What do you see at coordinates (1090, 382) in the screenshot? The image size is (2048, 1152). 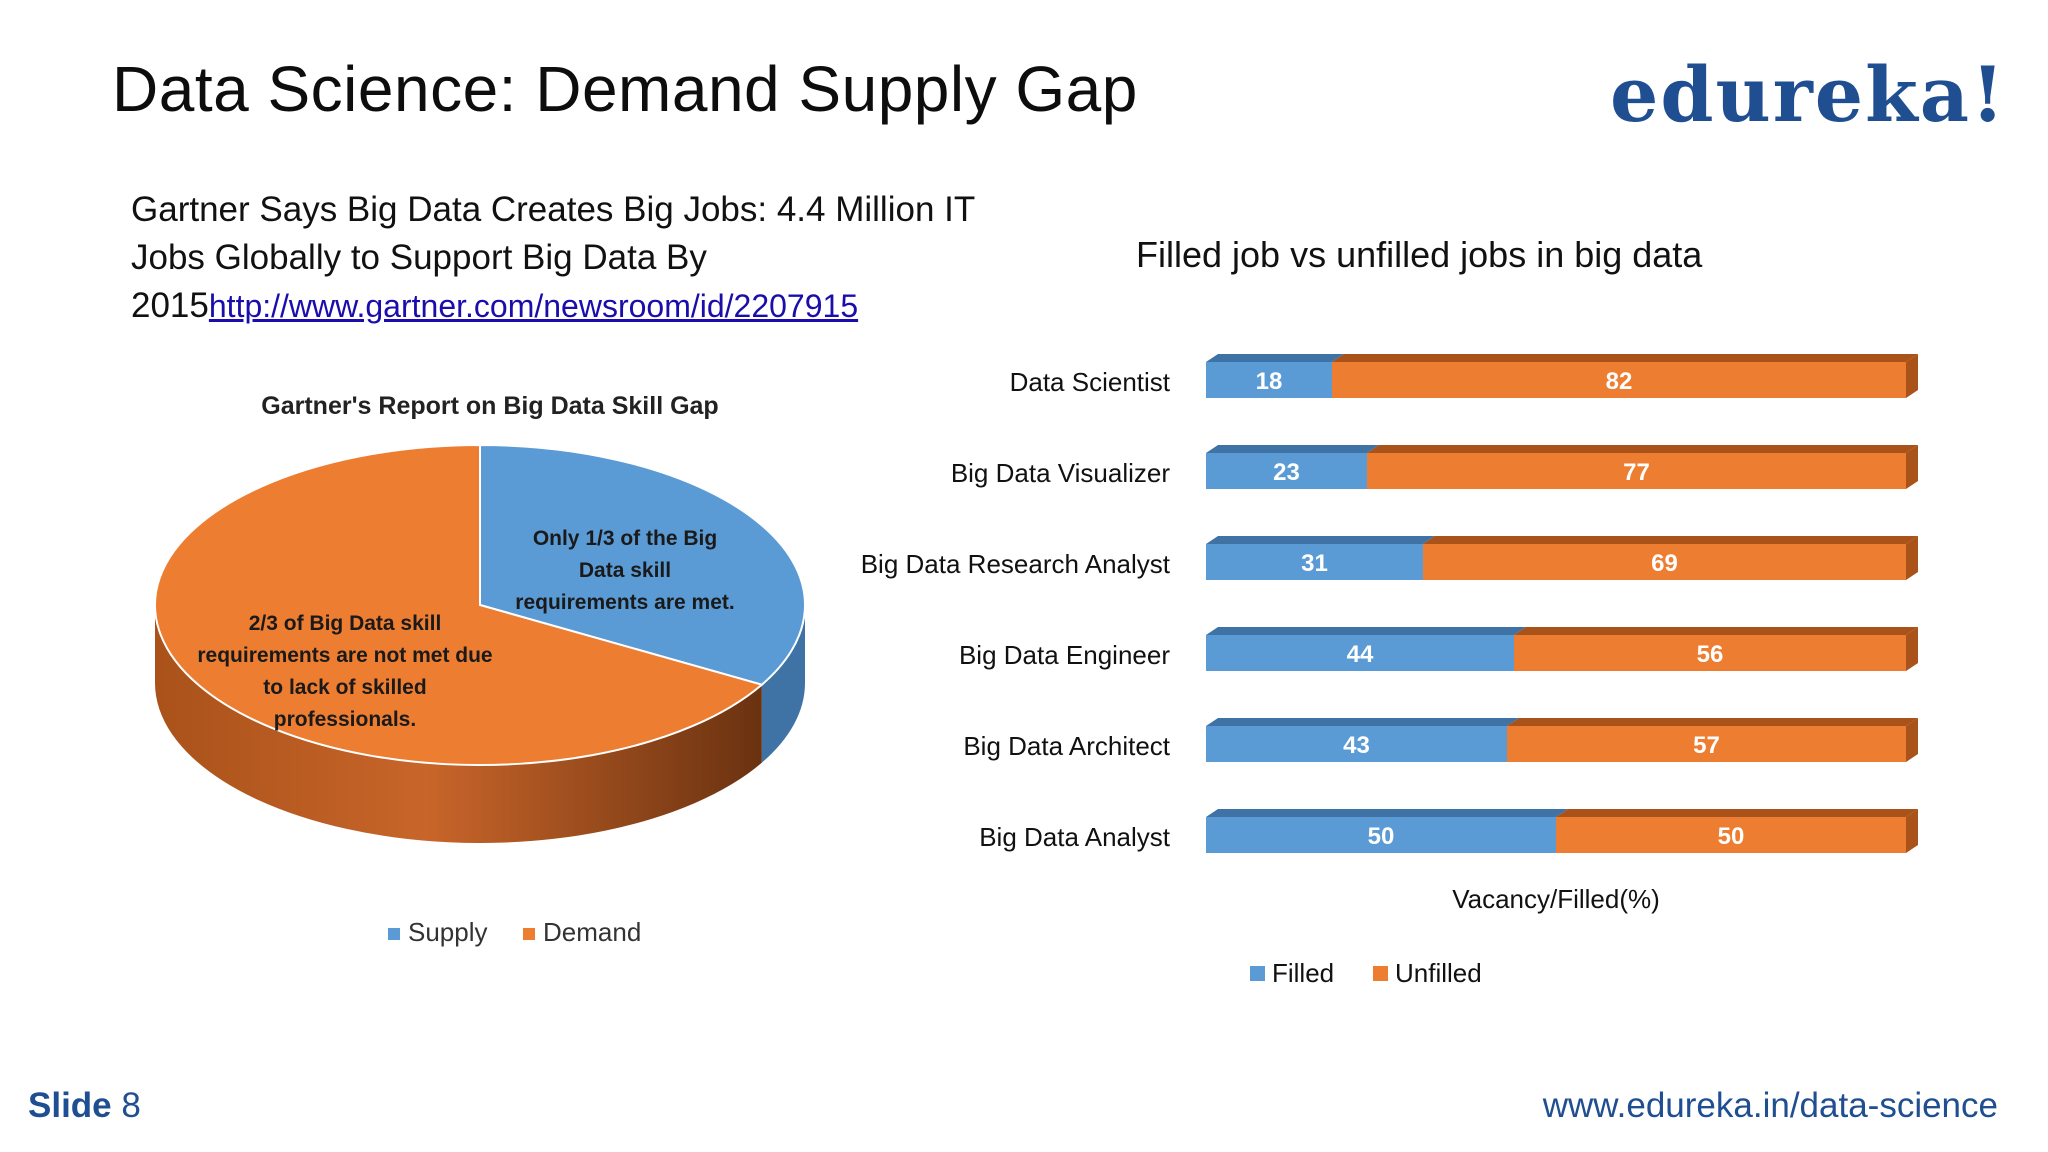 I see `category-label-data-scientist: Data Scientist` at bounding box center [1090, 382].